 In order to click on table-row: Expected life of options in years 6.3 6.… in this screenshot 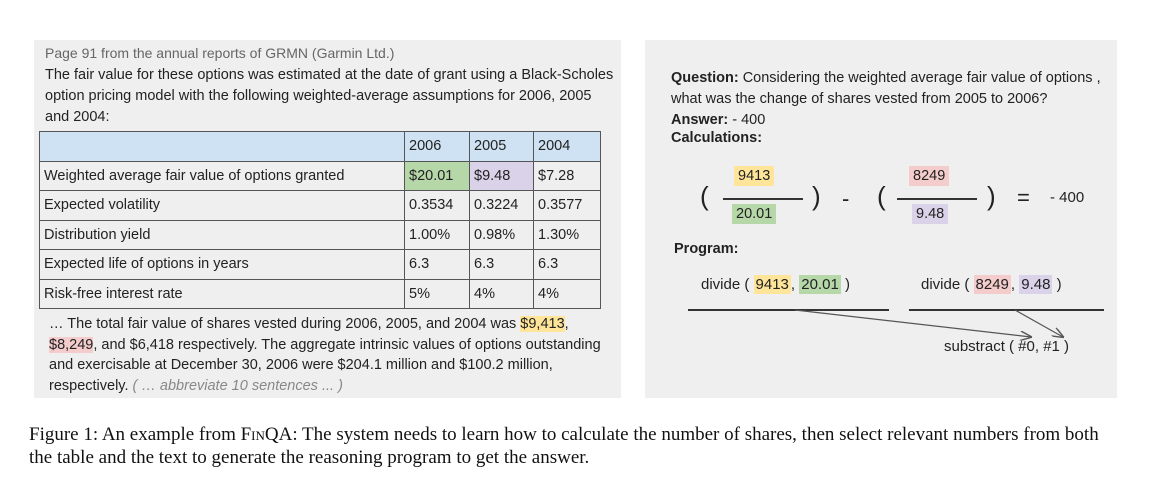, I will do `click(320, 264)`.